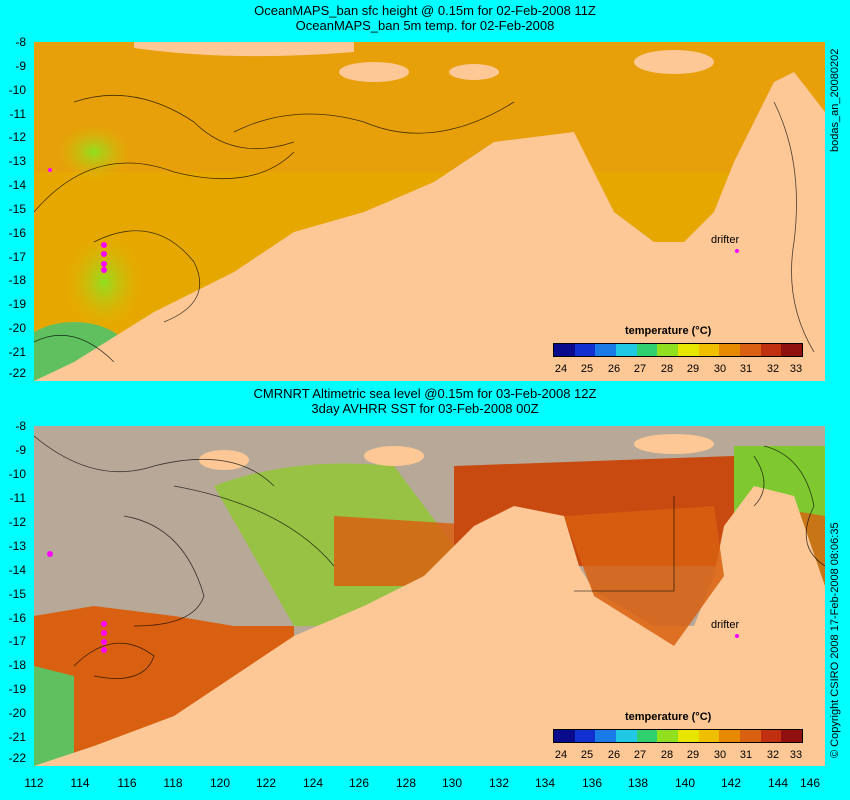 The image size is (850, 800). What do you see at coordinates (810, 783) in the screenshot?
I see `x-tick-label: 146` at bounding box center [810, 783].